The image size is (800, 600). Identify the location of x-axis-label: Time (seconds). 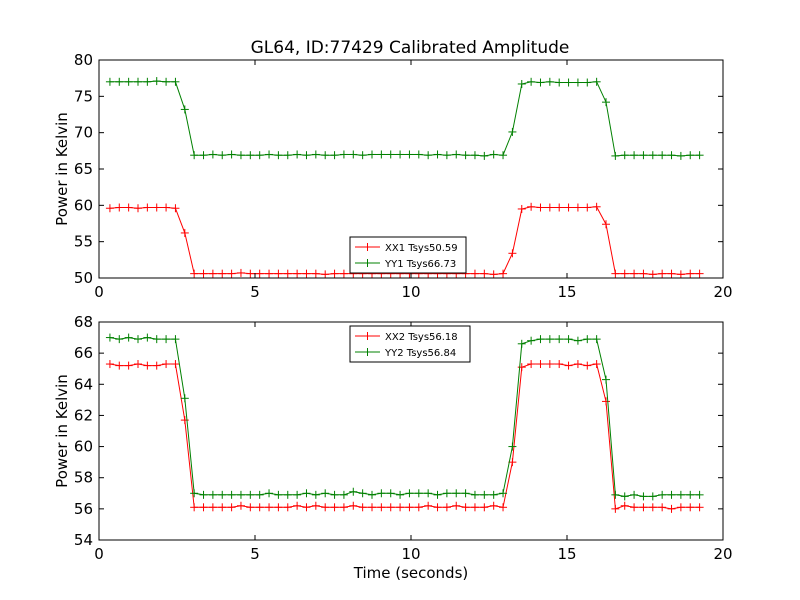
(411, 573).